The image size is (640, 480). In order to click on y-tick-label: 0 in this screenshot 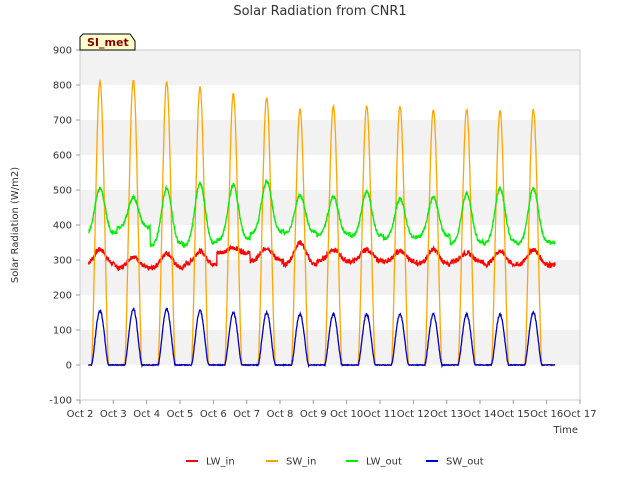, I will do `click(69, 366)`.